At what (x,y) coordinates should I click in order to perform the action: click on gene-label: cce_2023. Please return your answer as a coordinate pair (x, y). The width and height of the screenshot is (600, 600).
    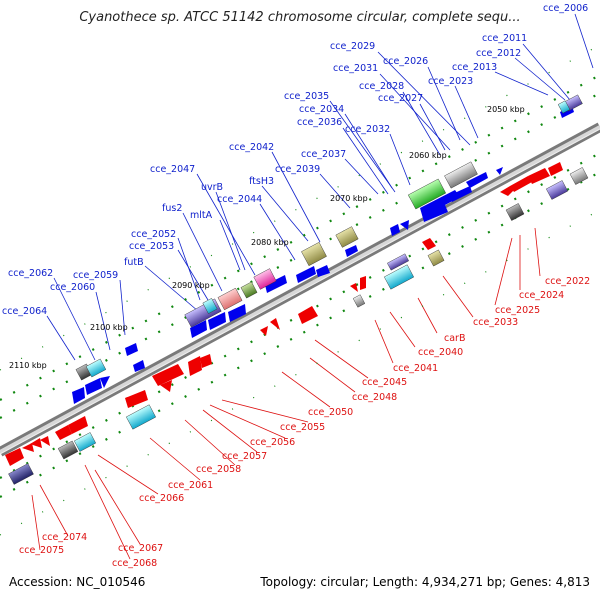
    Looking at the image, I should click on (450, 81).